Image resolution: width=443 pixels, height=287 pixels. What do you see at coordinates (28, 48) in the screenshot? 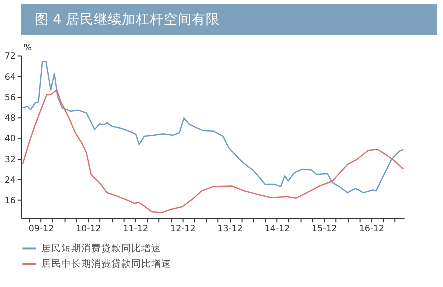
I see `y-axis-title: %` at bounding box center [28, 48].